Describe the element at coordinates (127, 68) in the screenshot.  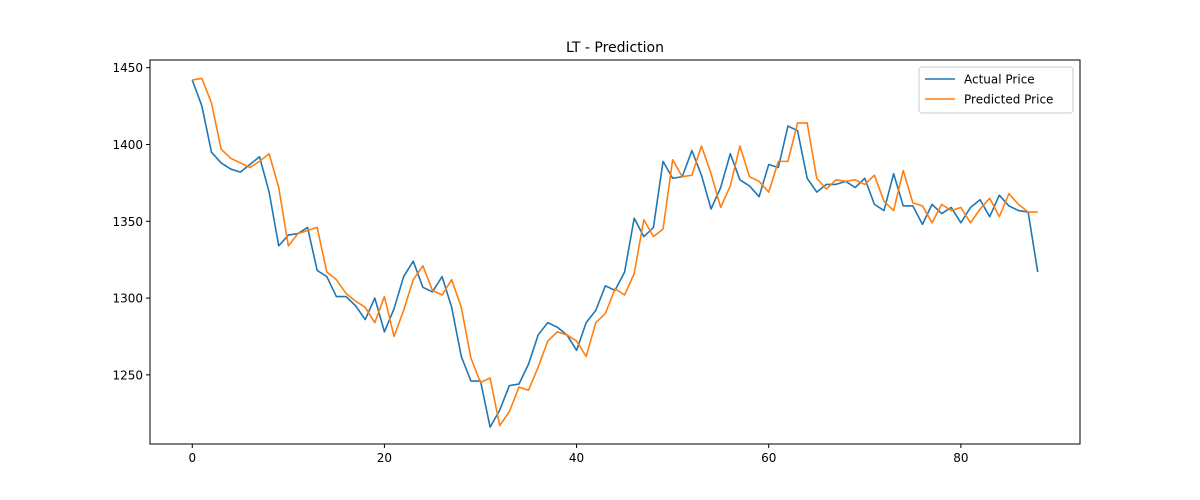
I see `y-tick-label: 1450` at that location.